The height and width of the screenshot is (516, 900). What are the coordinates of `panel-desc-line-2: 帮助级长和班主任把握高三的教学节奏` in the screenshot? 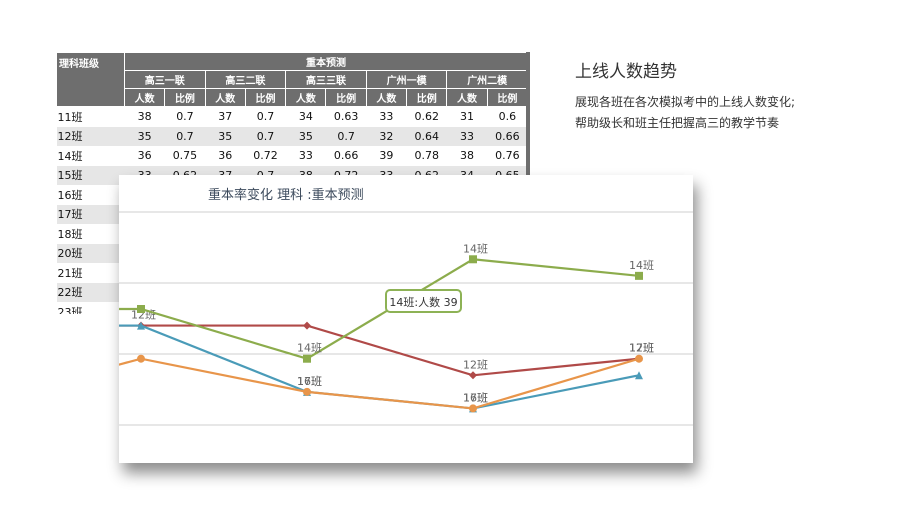 It's located at (677, 123).